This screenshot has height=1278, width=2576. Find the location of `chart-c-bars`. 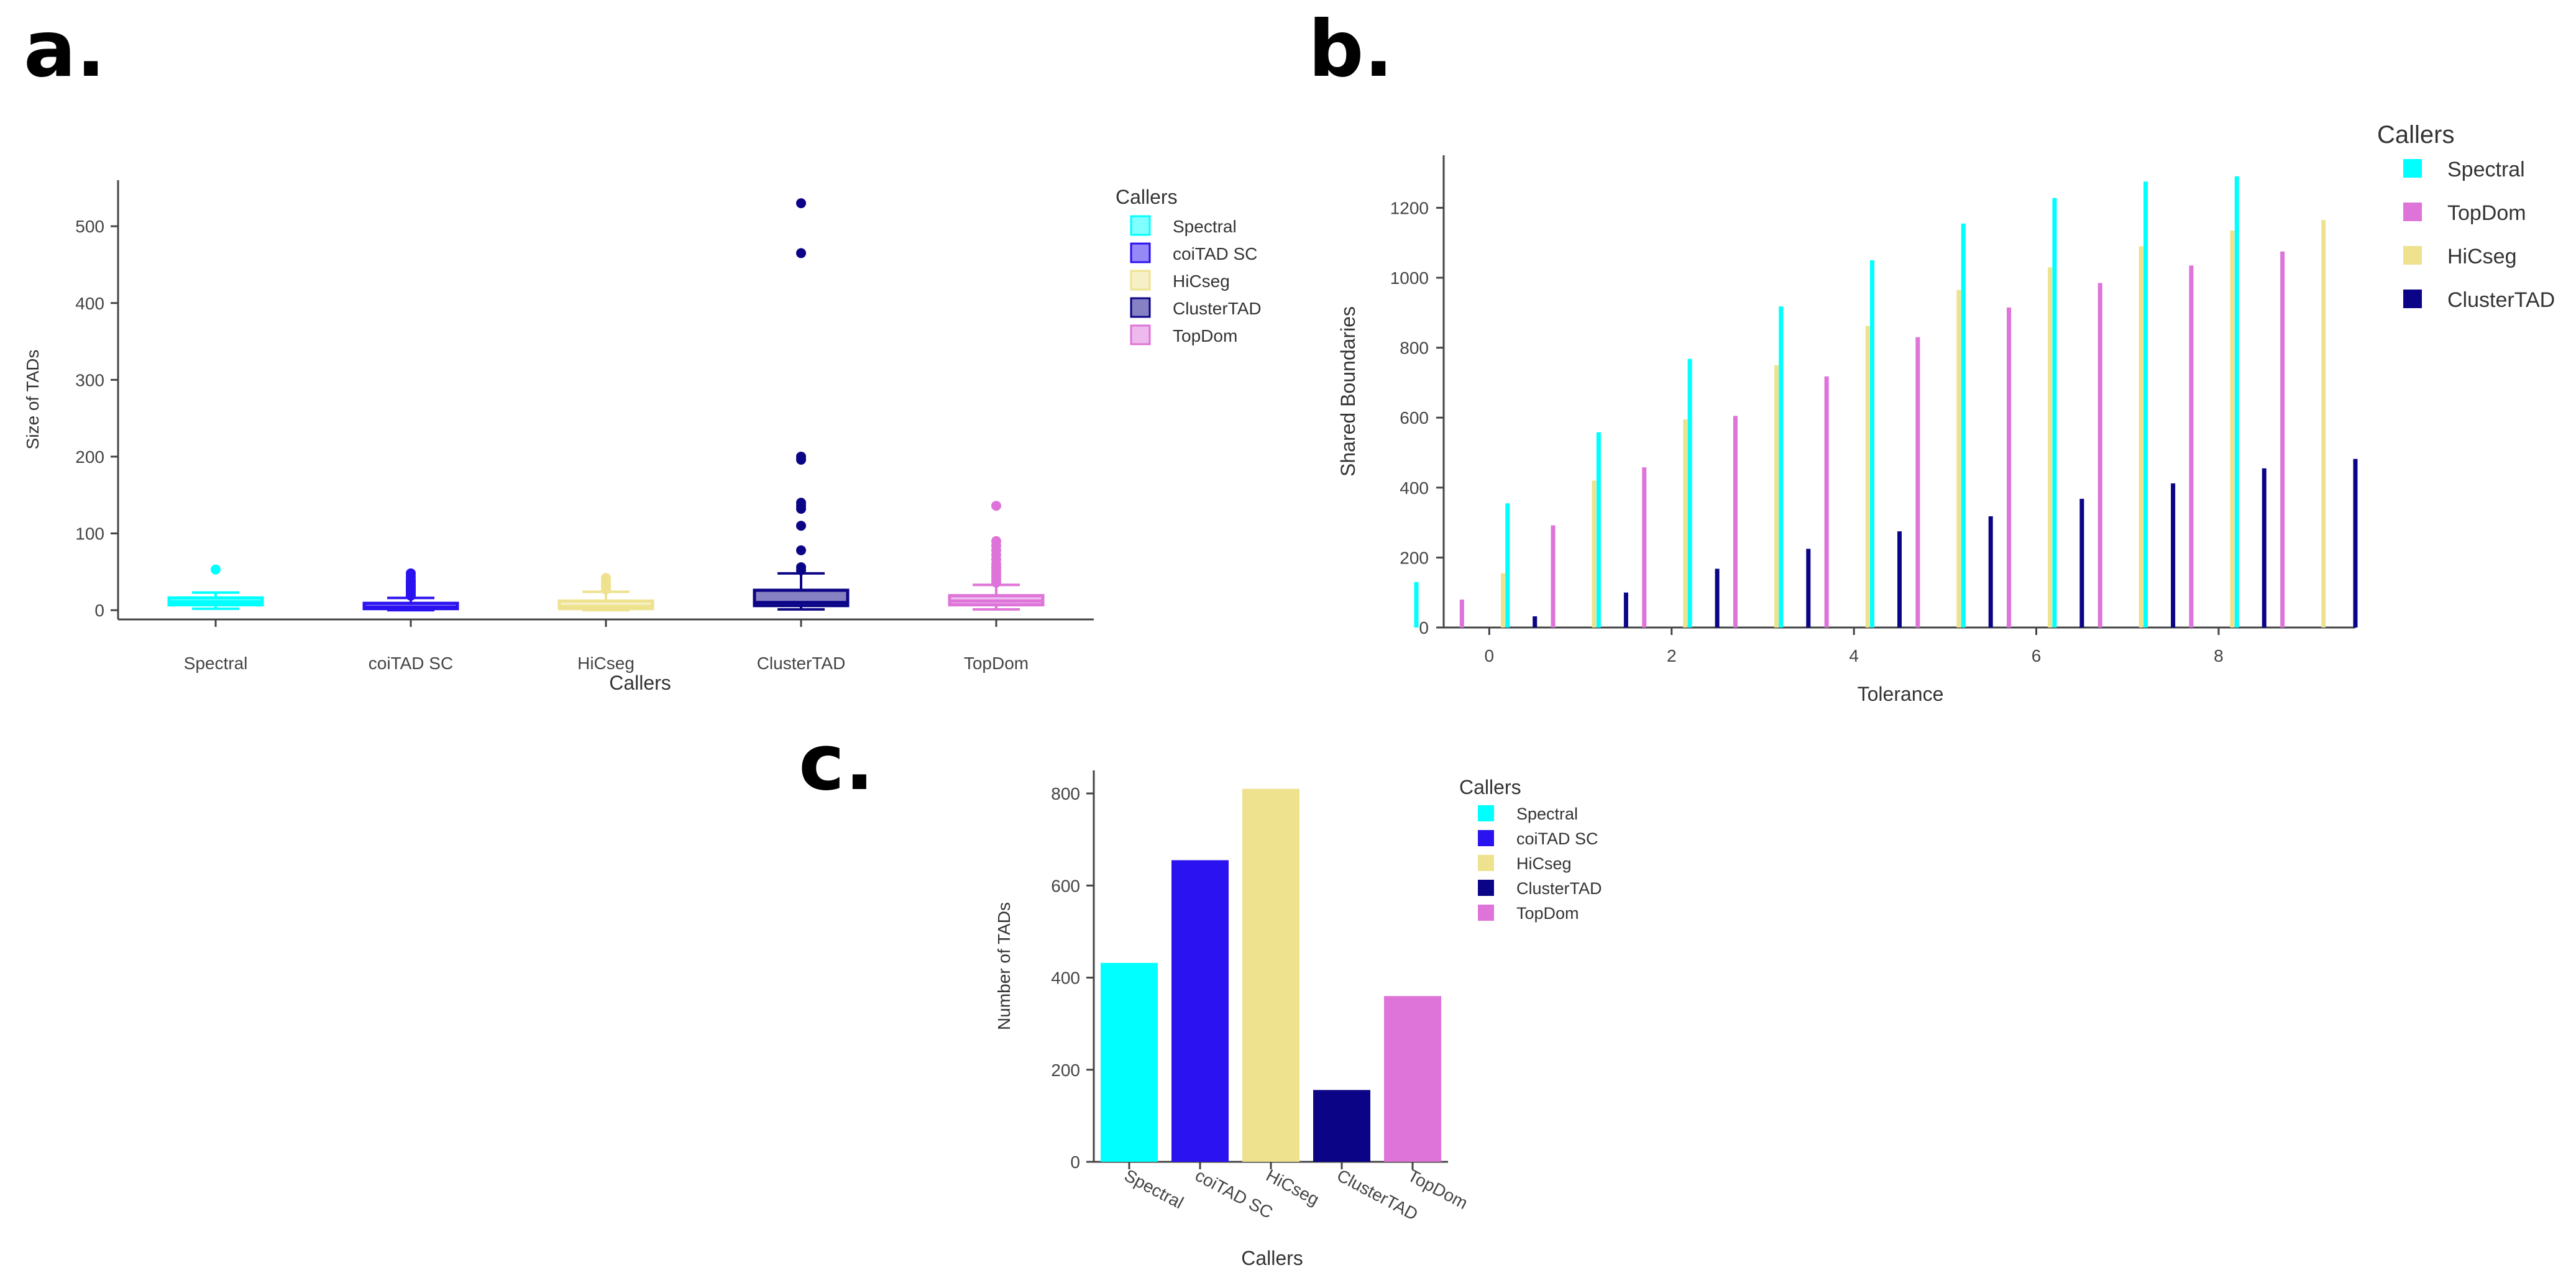

chart-c-bars is located at coordinates (1271, 975).